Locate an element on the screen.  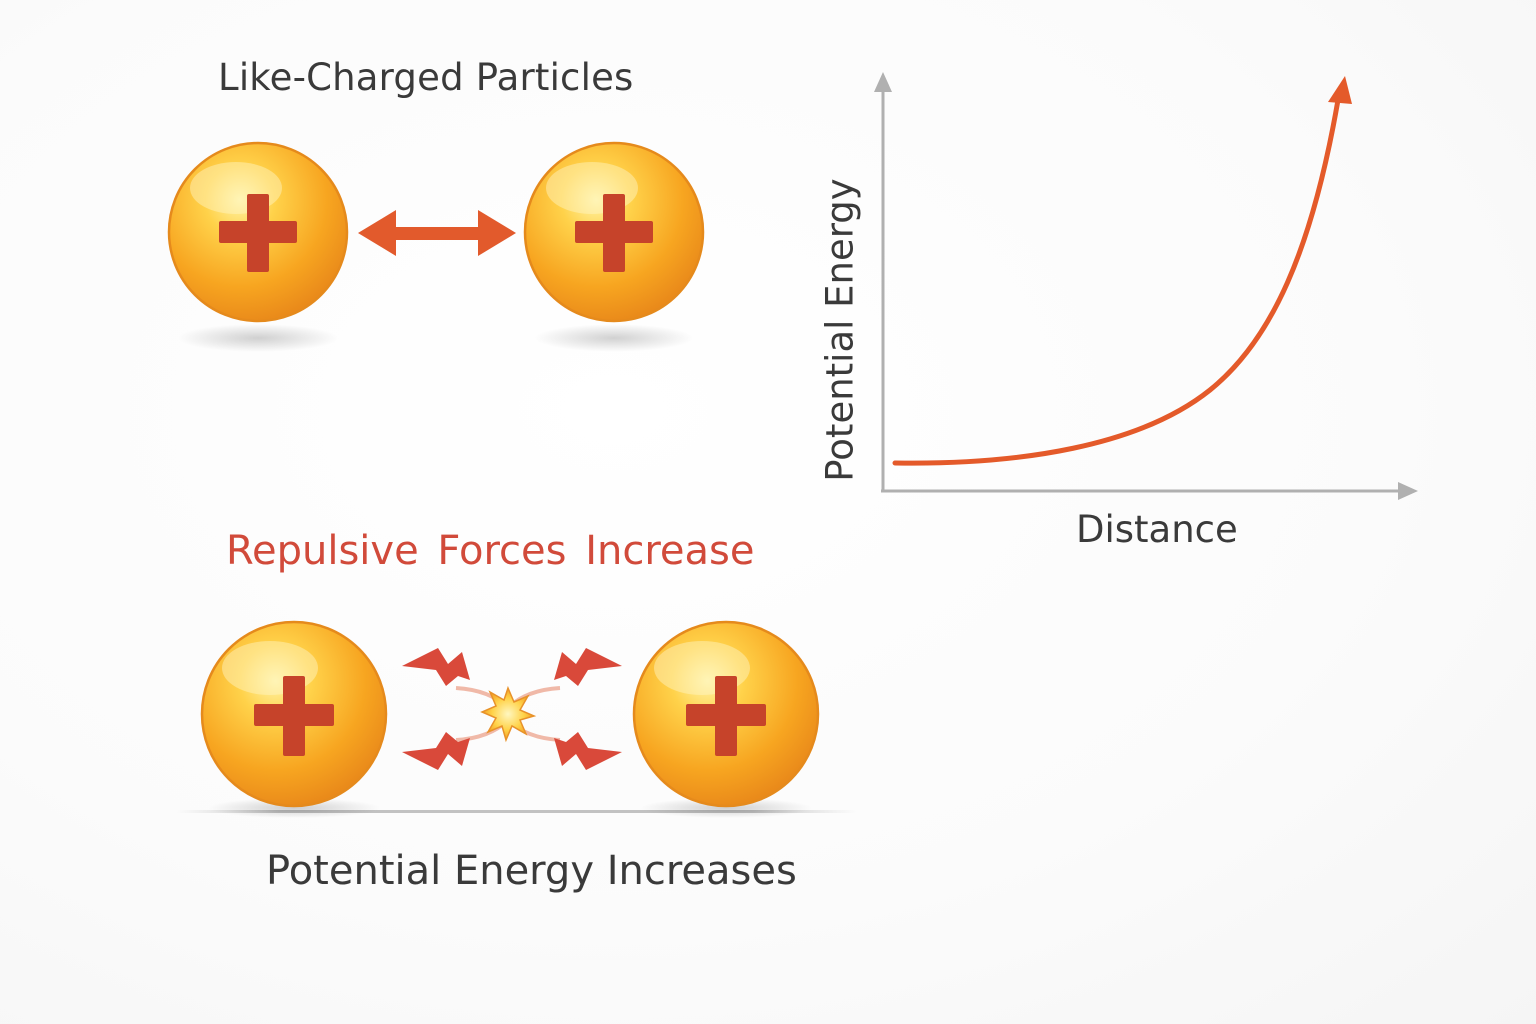
positive-particle-right-bottom is located at coordinates (726, 714).